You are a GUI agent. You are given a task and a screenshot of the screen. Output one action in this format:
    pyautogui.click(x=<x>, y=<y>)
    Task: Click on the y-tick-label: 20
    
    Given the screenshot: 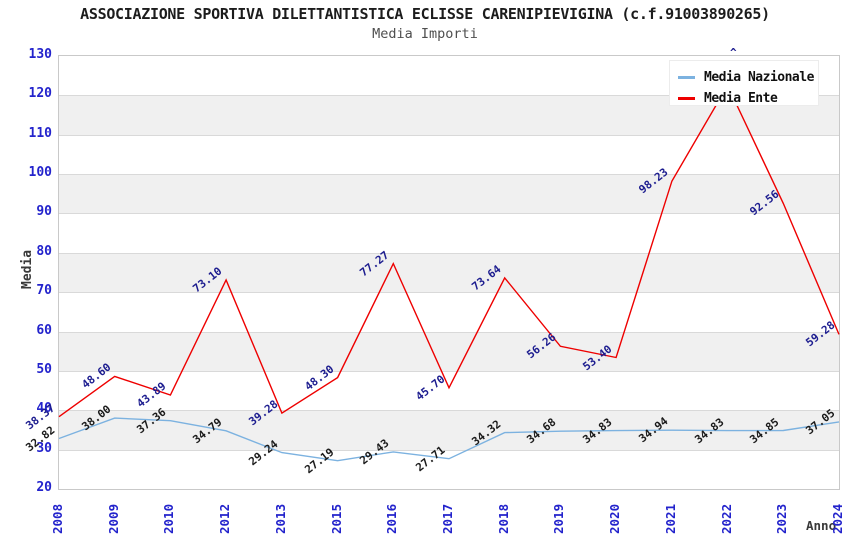 What is the action you would take?
    pyautogui.click(x=44, y=487)
    